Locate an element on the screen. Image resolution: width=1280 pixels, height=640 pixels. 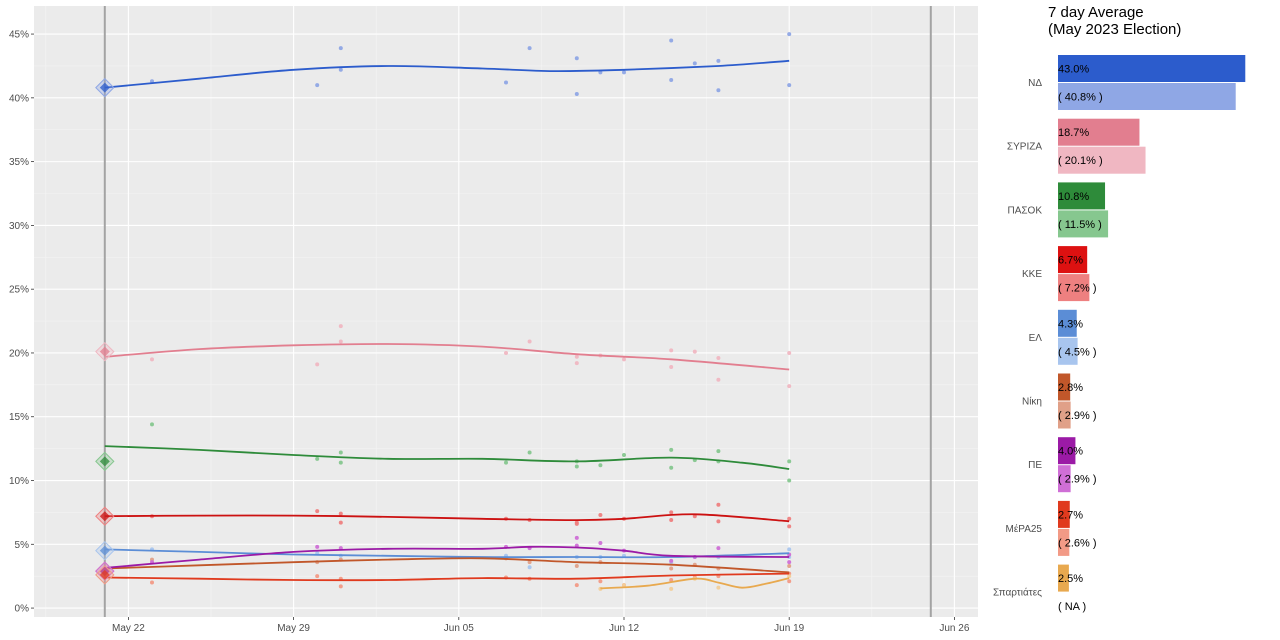
election-bar-νδ is located at coordinates (1147, 96).